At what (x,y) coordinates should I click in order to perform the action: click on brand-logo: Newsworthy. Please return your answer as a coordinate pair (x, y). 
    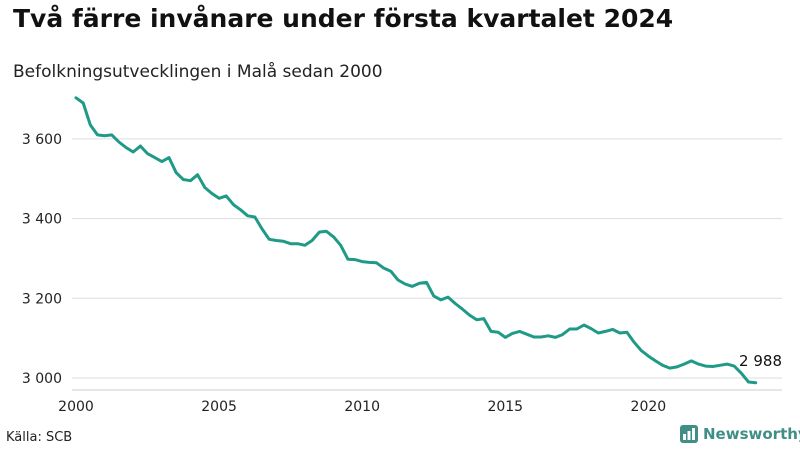
    Looking at the image, I should click on (740, 434).